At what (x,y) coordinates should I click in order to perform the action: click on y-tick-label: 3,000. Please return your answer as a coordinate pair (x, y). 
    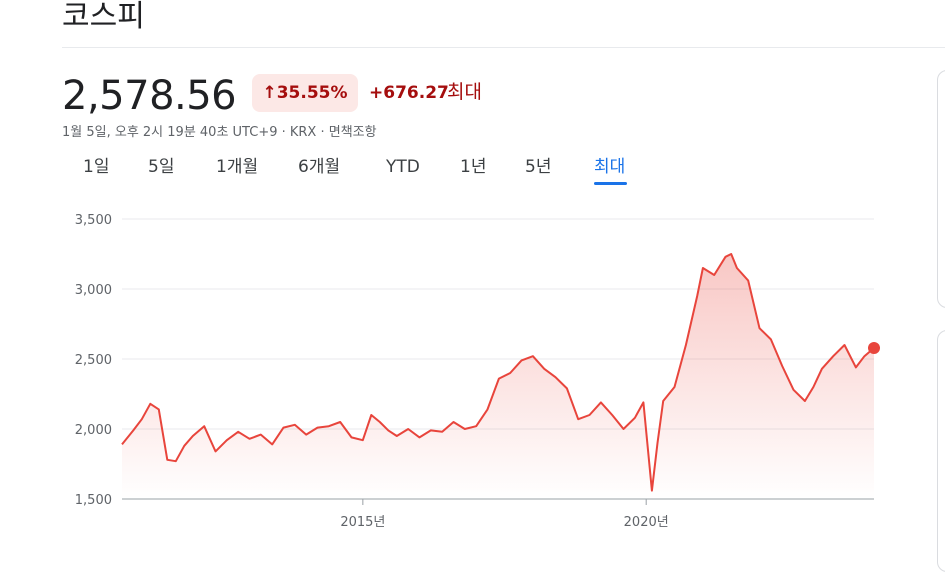
    Looking at the image, I should click on (93, 290).